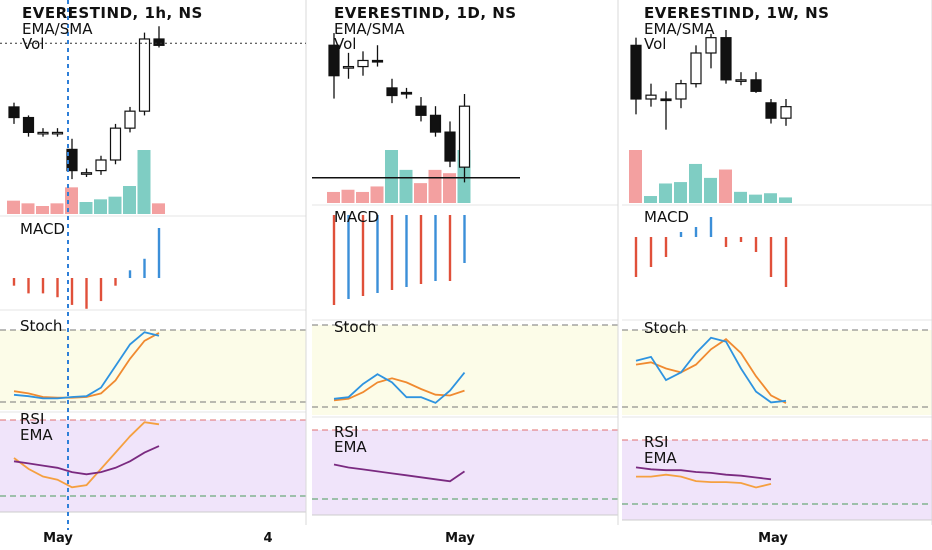 This screenshot has width=932, height=550. What do you see at coordinates (112, 13) in the screenshot?
I see `panel-title: EVERESTIND, 1h, NS` at bounding box center [112, 13].